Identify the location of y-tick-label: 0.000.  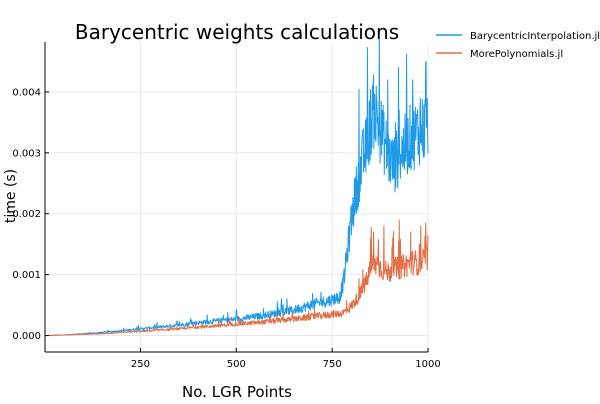
(26, 336).